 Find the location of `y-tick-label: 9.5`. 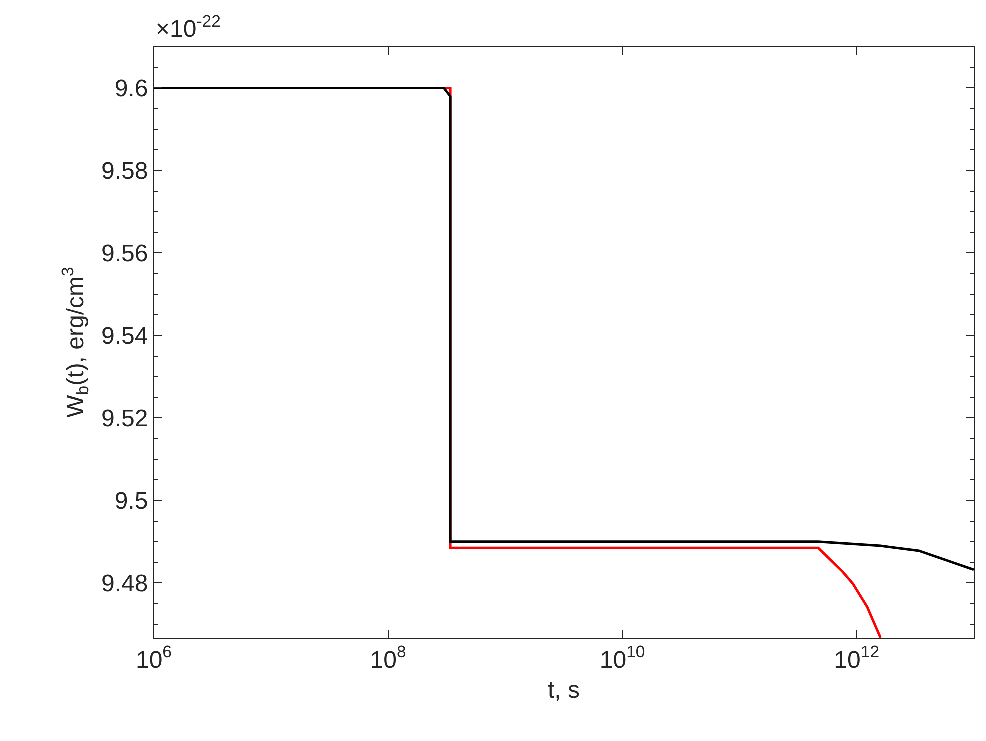

y-tick-label: 9.5 is located at coordinates (131, 502).